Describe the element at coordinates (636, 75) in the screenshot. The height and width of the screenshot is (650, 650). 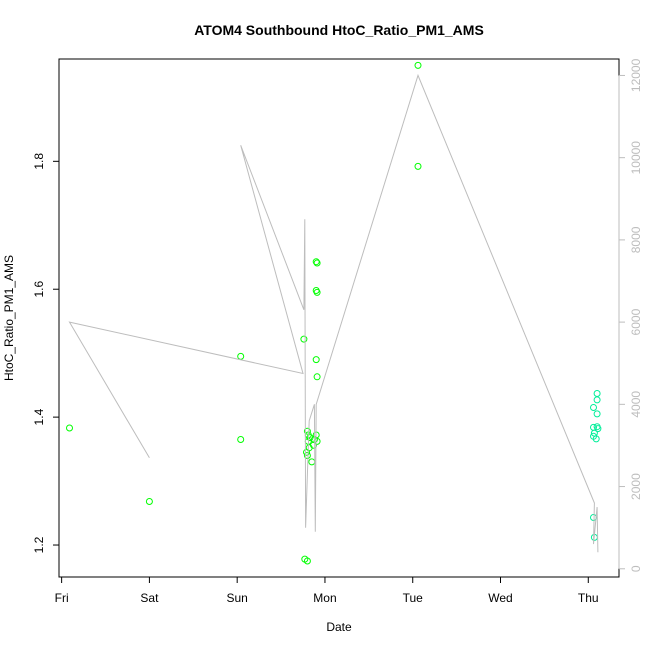
I see `y2-tick-label-6: 12000` at that location.